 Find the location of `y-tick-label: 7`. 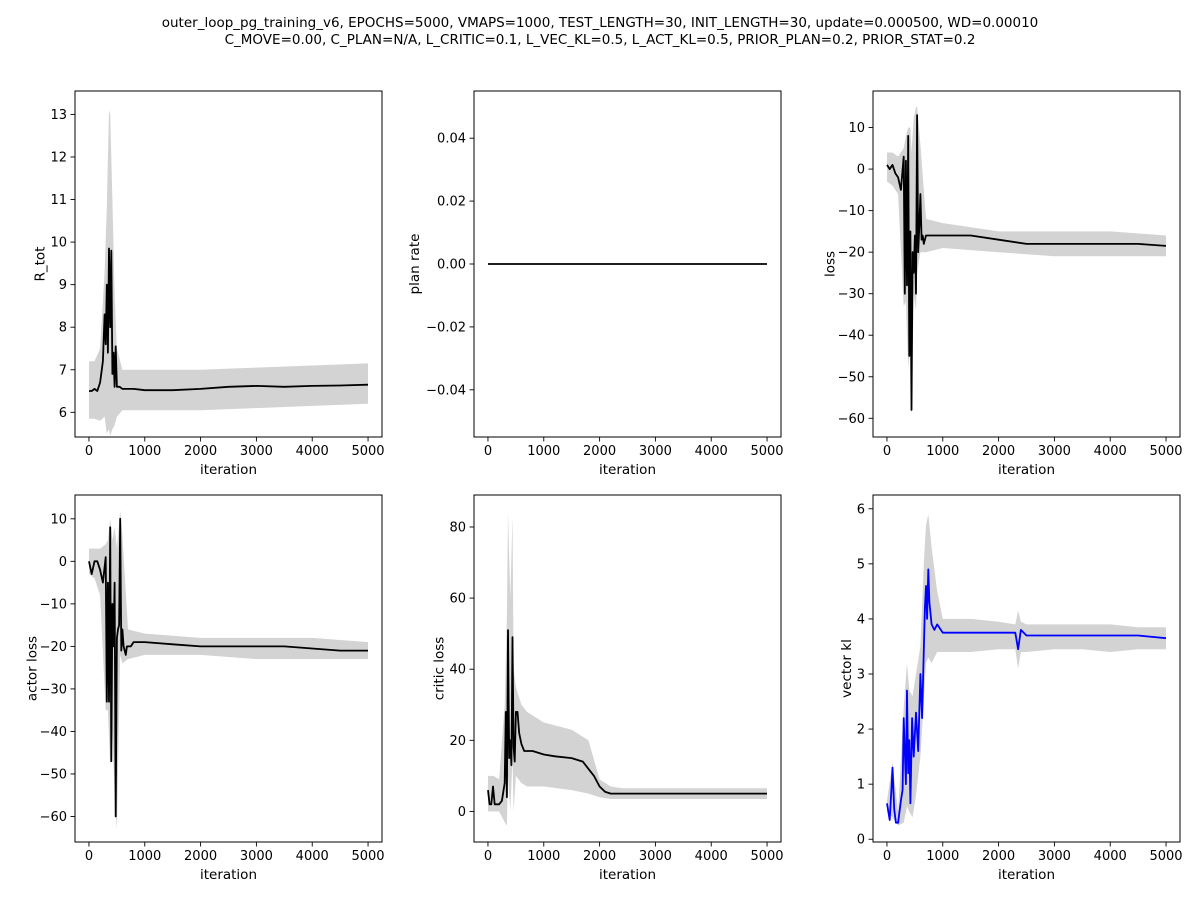

y-tick-label: 7 is located at coordinates (63, 370).